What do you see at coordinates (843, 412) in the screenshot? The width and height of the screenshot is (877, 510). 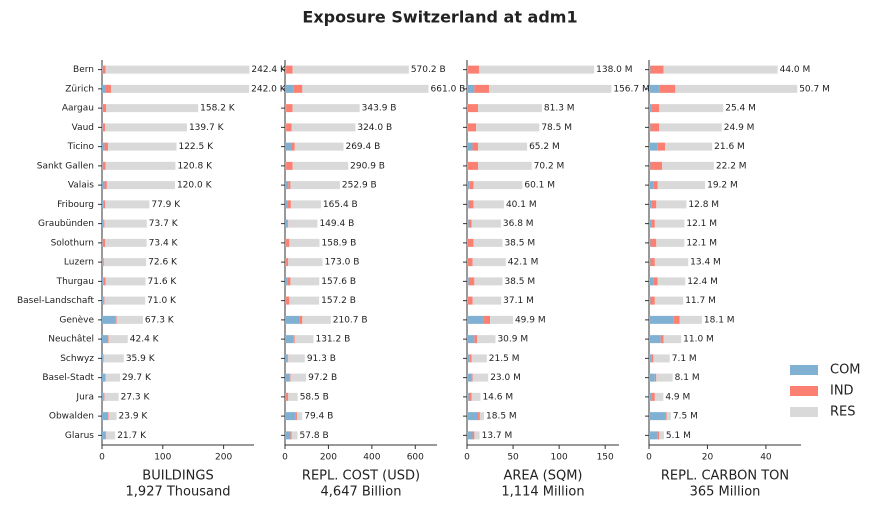 I see `legend-label: RES` at bounding box center [843, 412].